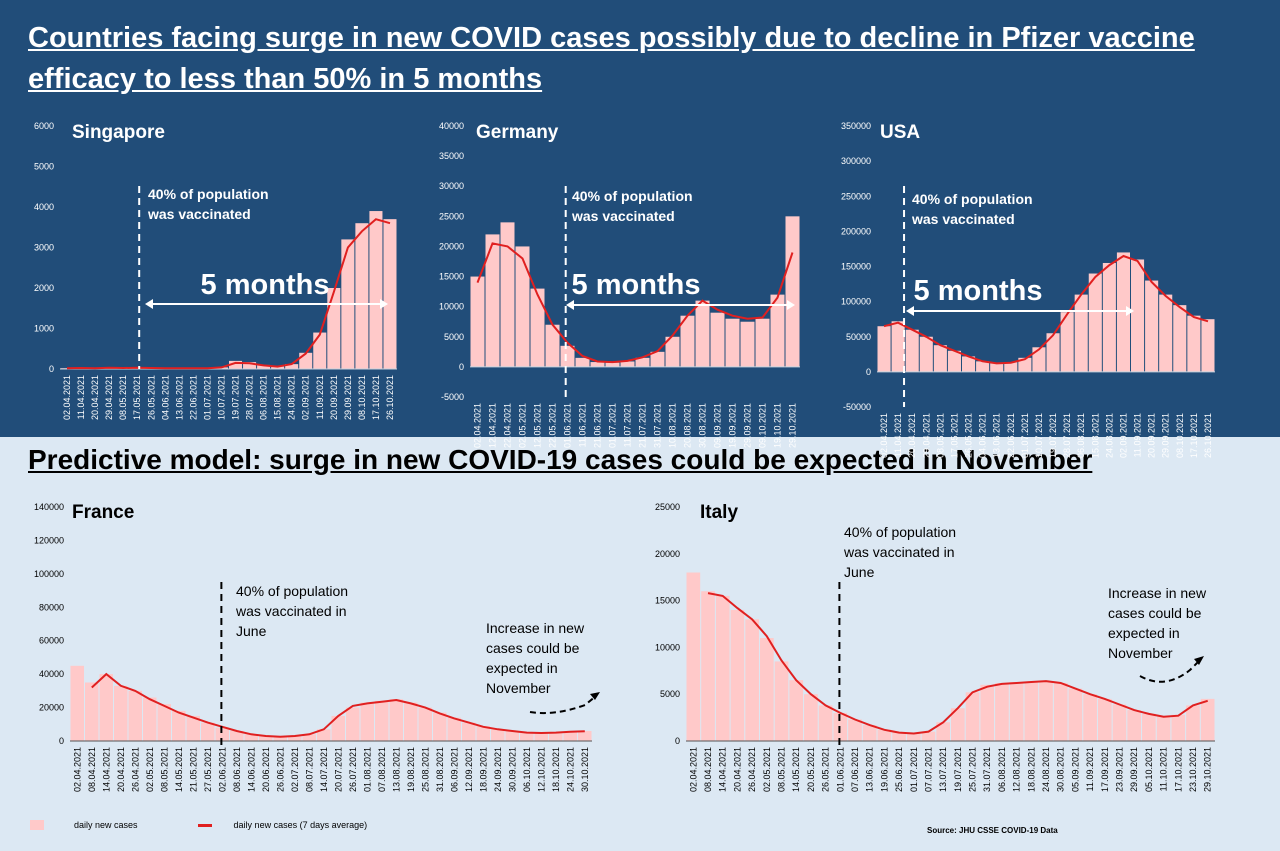 This screenshot has height=851, width=1280. I want to click on usa-xtick-label: 26.05.2021, so click(969, 435).